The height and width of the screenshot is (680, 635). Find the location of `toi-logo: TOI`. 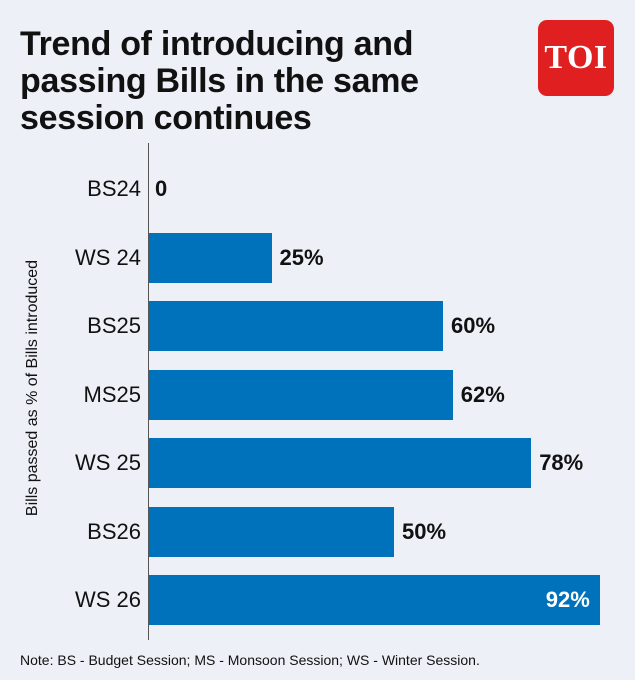

toi-logo: TOI is located at coordinates (576, 58).